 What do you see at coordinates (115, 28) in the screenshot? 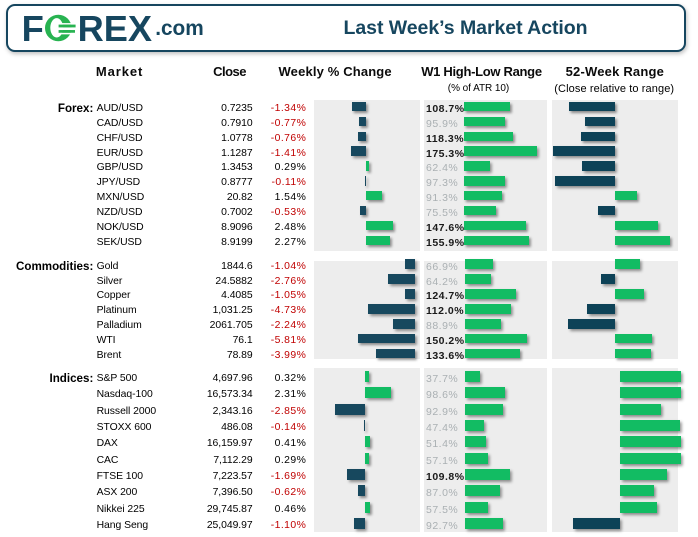
I see `svg-text: REX` at bounding box center [115, 28].